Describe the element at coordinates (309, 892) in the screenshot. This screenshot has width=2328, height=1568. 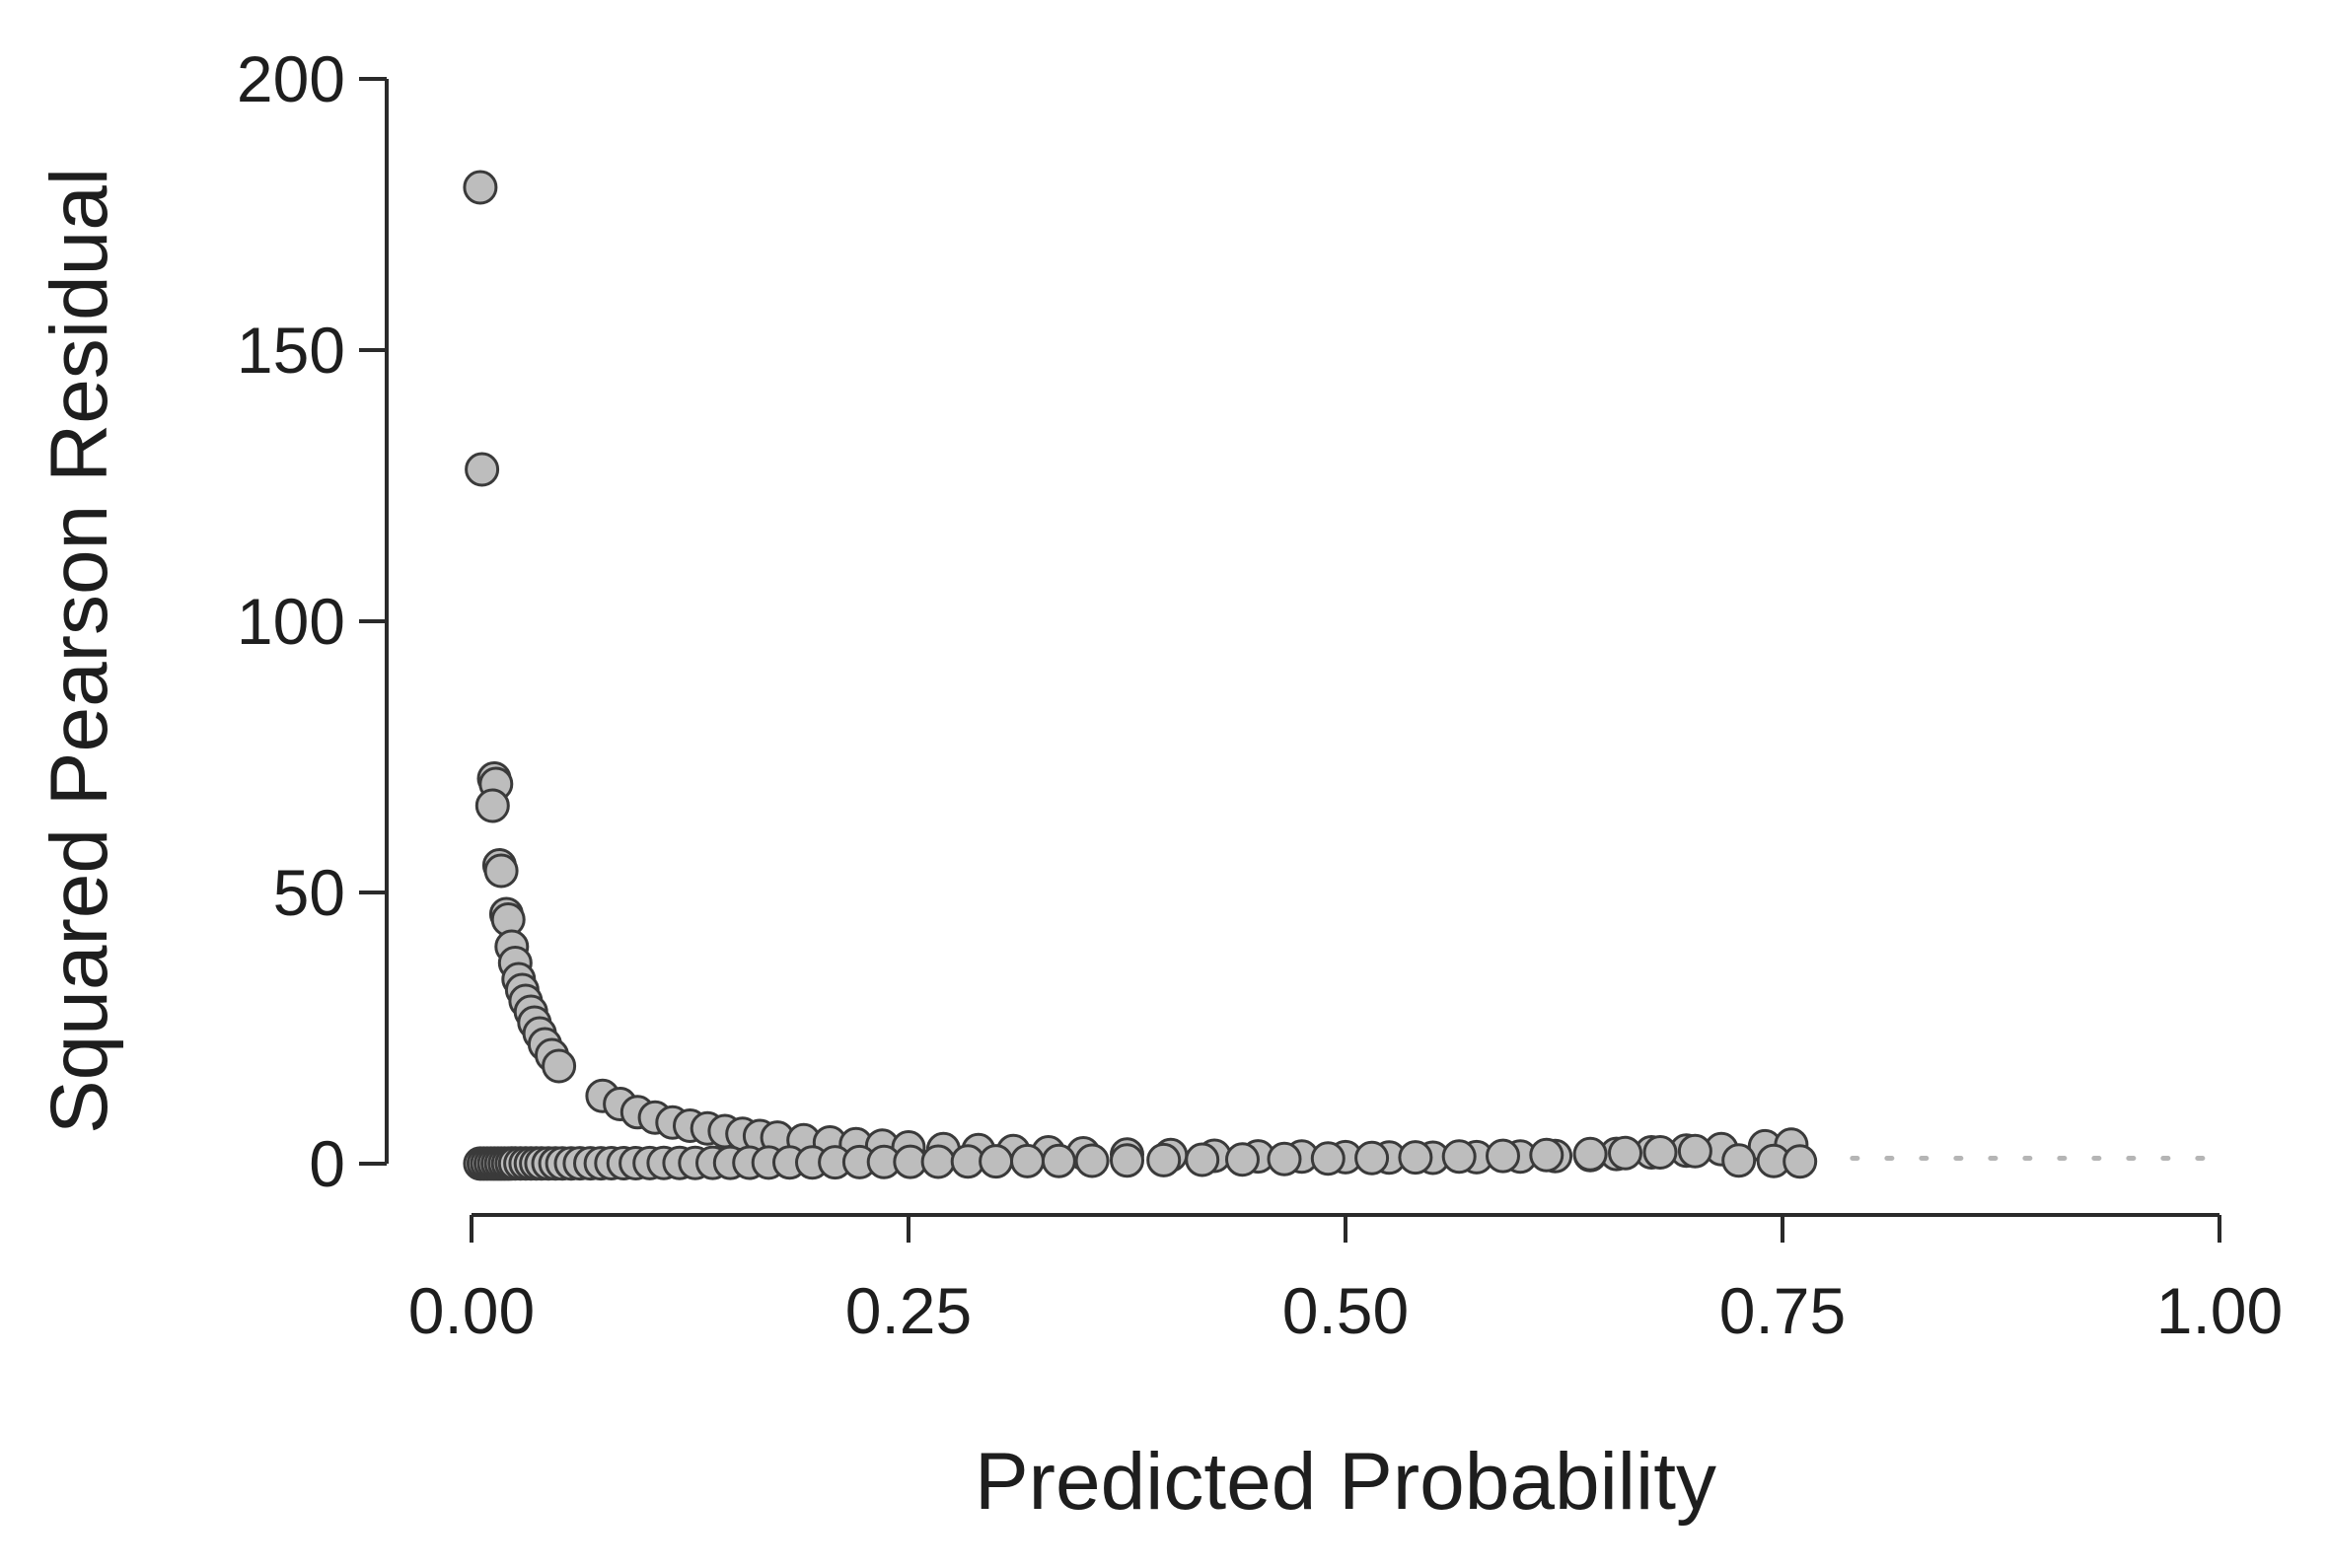
I see `y-tick-label: 50` at that location.